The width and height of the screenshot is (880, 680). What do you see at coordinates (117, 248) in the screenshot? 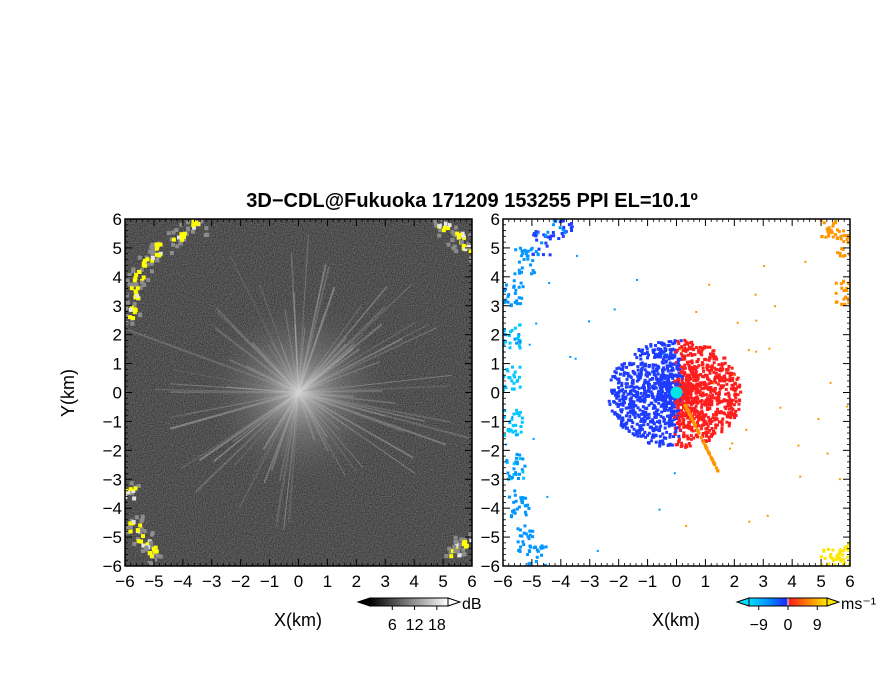
I see `y-tick-label: 5` at bounding box center [117, 248].